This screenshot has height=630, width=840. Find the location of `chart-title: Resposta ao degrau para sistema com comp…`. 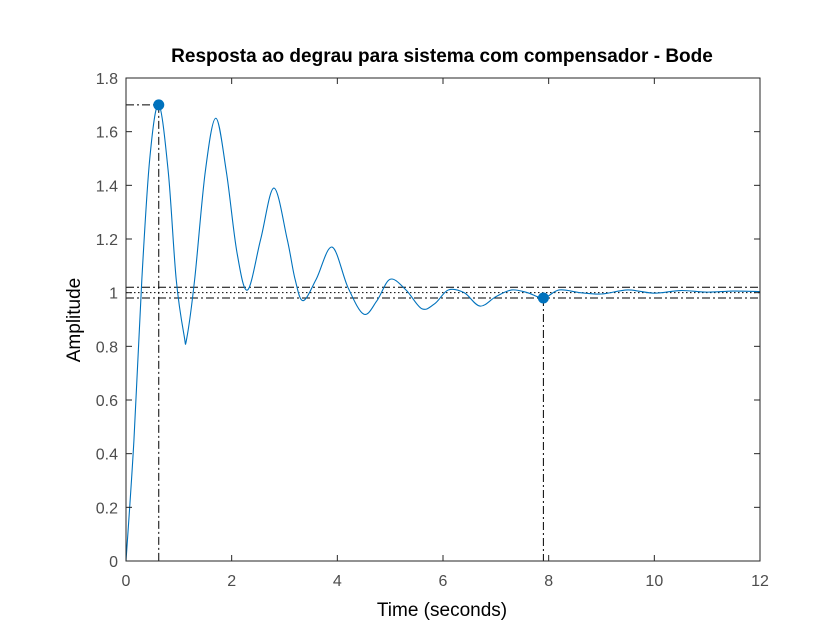

chart-title: Resposta ao degrau para sistema com comp… is located at coordinates (442, 56).